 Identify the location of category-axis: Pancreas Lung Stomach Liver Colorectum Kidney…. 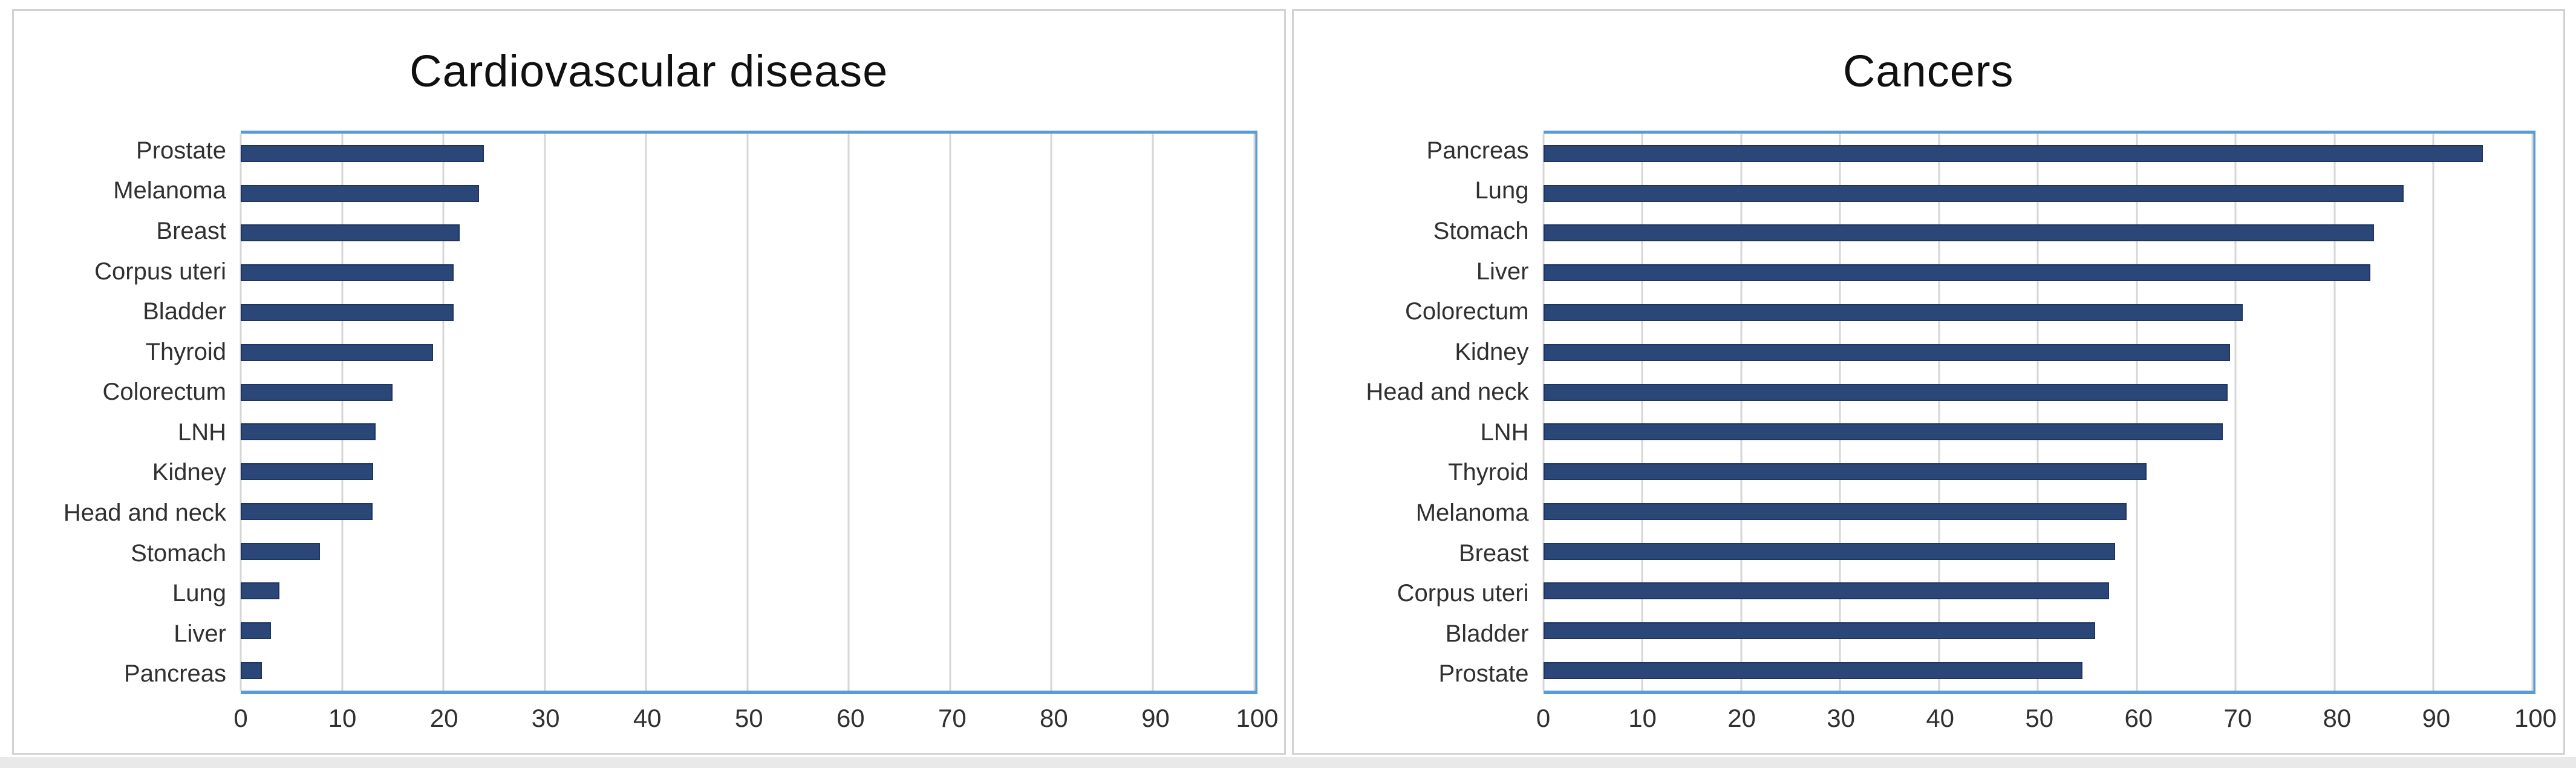
(1419, 412).